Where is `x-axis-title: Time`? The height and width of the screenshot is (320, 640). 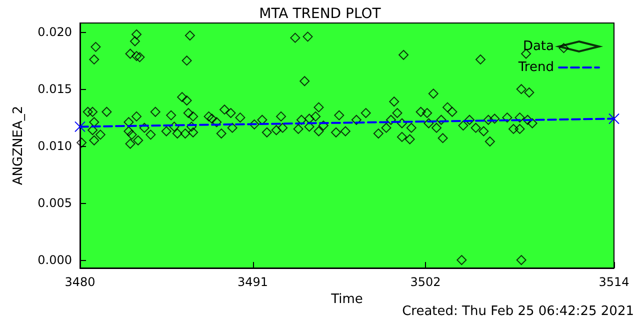
x-axis-title: Time is located at coordinates (346, 299).